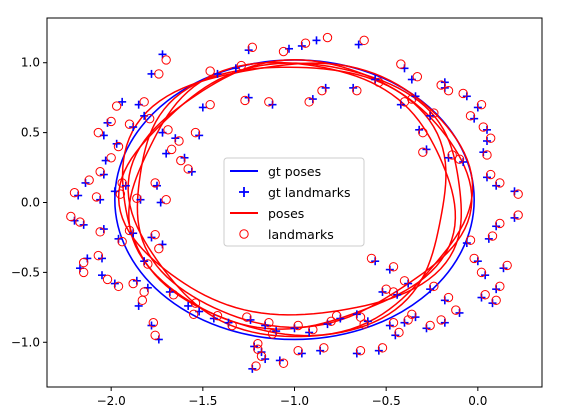 The image size is (562, 414). Describe the element at coordinates (29, 202) in the screenshot. I see `y-axis: −1.0 −0.5 0.0 0.5 1.0` at that location.